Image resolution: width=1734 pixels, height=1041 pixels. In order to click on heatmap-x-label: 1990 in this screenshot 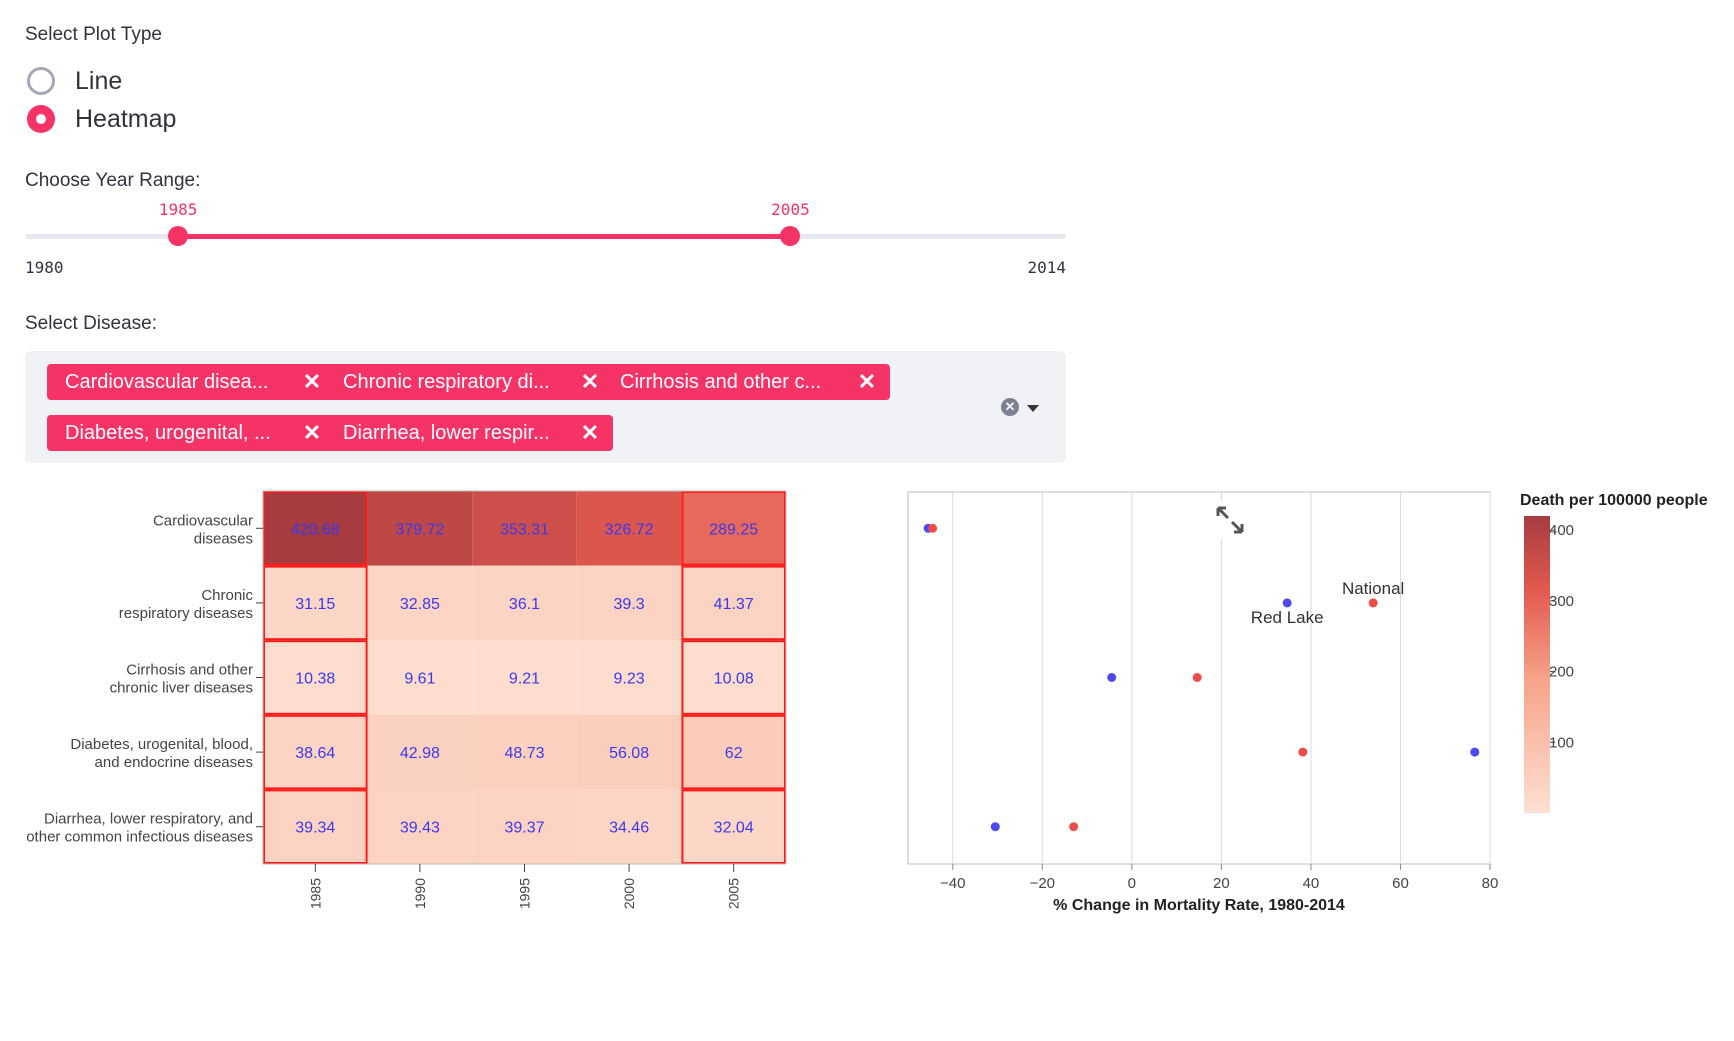, I will do `click(420, 893)`.